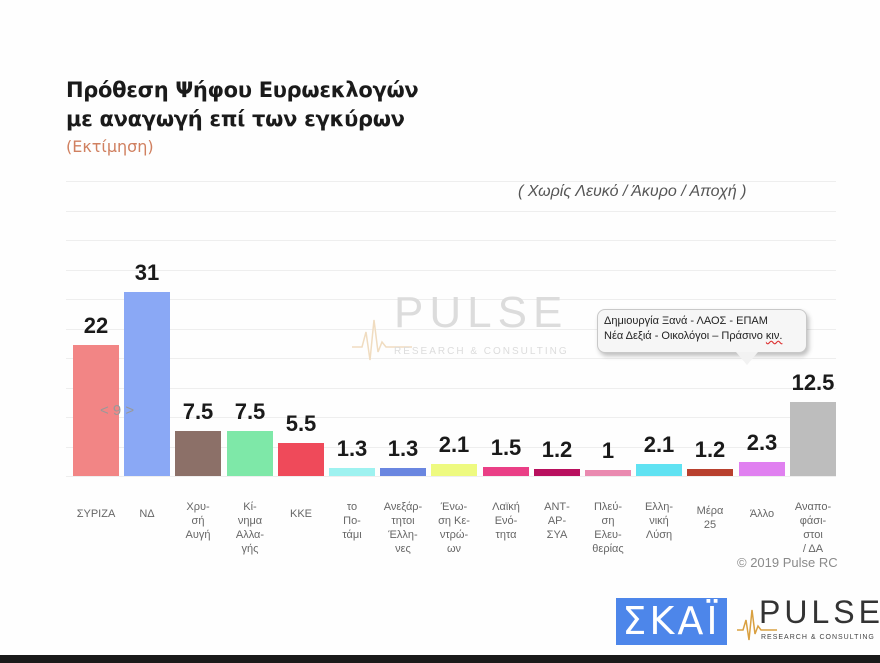 The height and width of the screenshot is (663, 880). I want to click on pulse-logo-text: PULSE, so click(819, 612).